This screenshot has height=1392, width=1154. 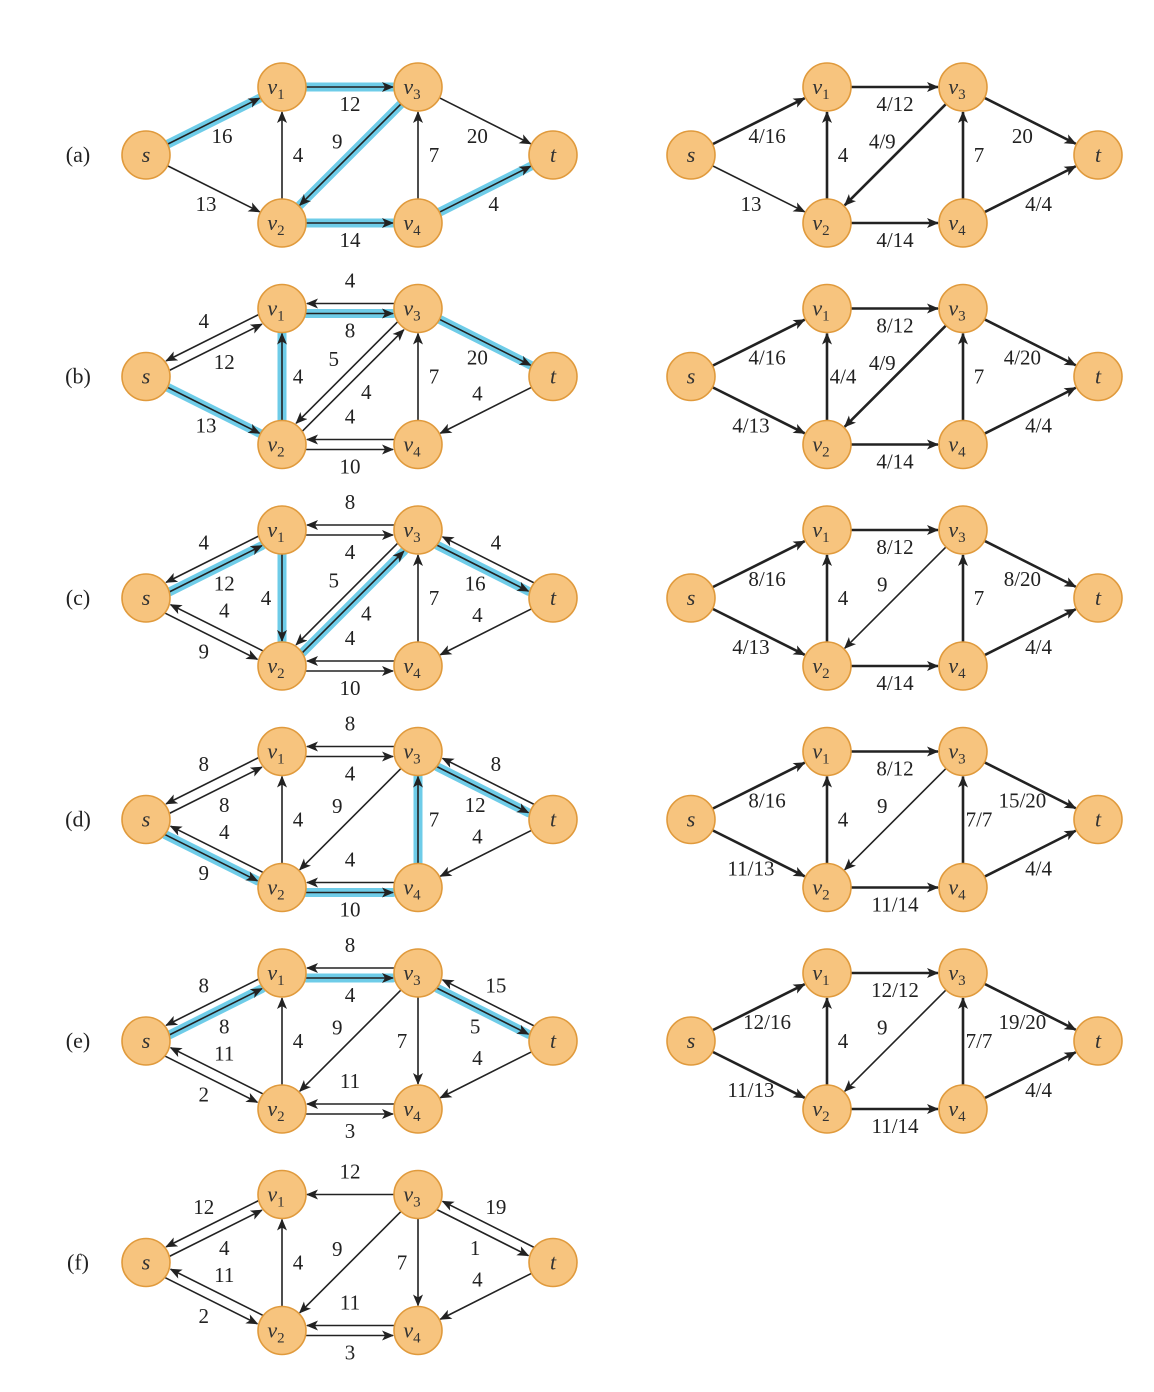 What do you see at coordinates (1038, 647) in the screenshot?
I see `edge-label: 4/4` at bounding box center [1038, 647].